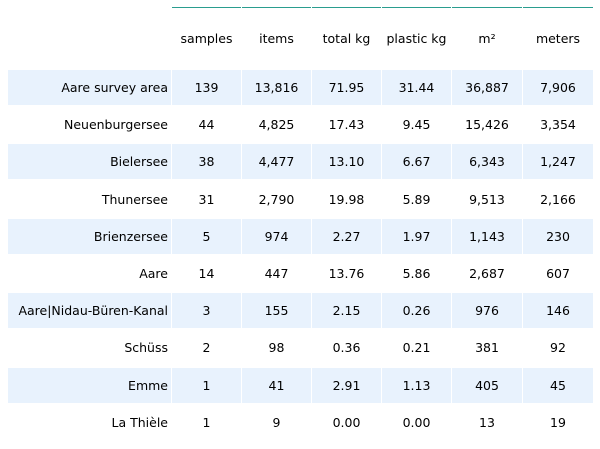  Describe the element at coordinates (146, 348) in the screenshot. I see `row-label: Schüss` at that location.